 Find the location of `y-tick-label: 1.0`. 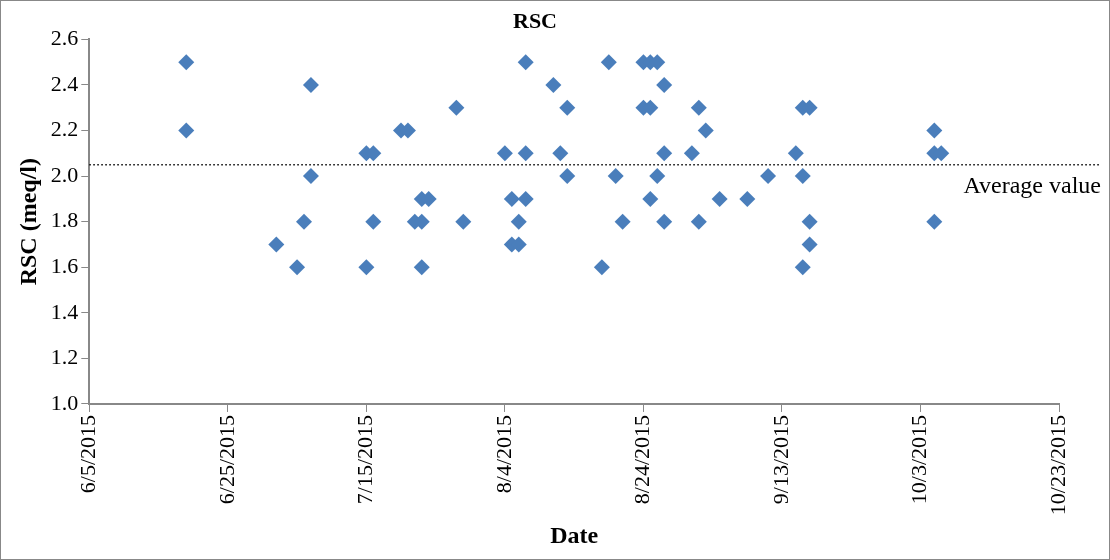

y-tick-label: 1.0 is located at coordinates (64, 402).